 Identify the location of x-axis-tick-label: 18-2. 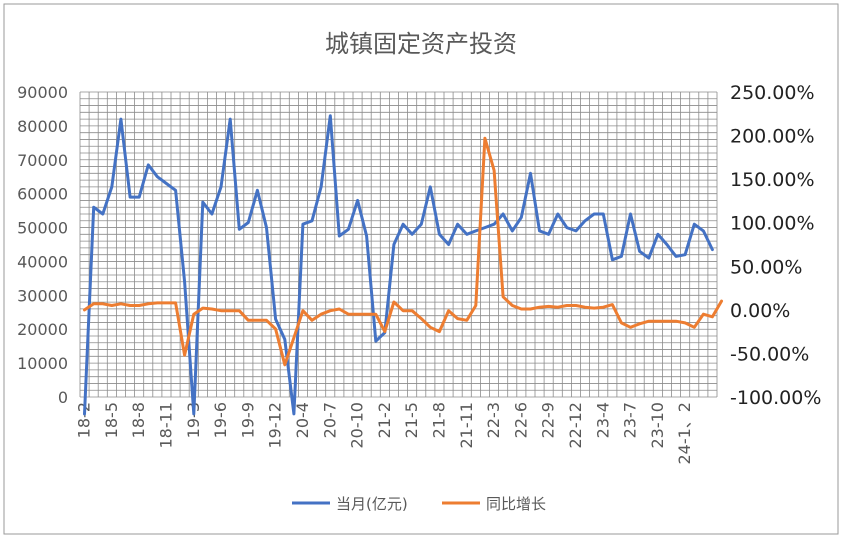
(84, 420).